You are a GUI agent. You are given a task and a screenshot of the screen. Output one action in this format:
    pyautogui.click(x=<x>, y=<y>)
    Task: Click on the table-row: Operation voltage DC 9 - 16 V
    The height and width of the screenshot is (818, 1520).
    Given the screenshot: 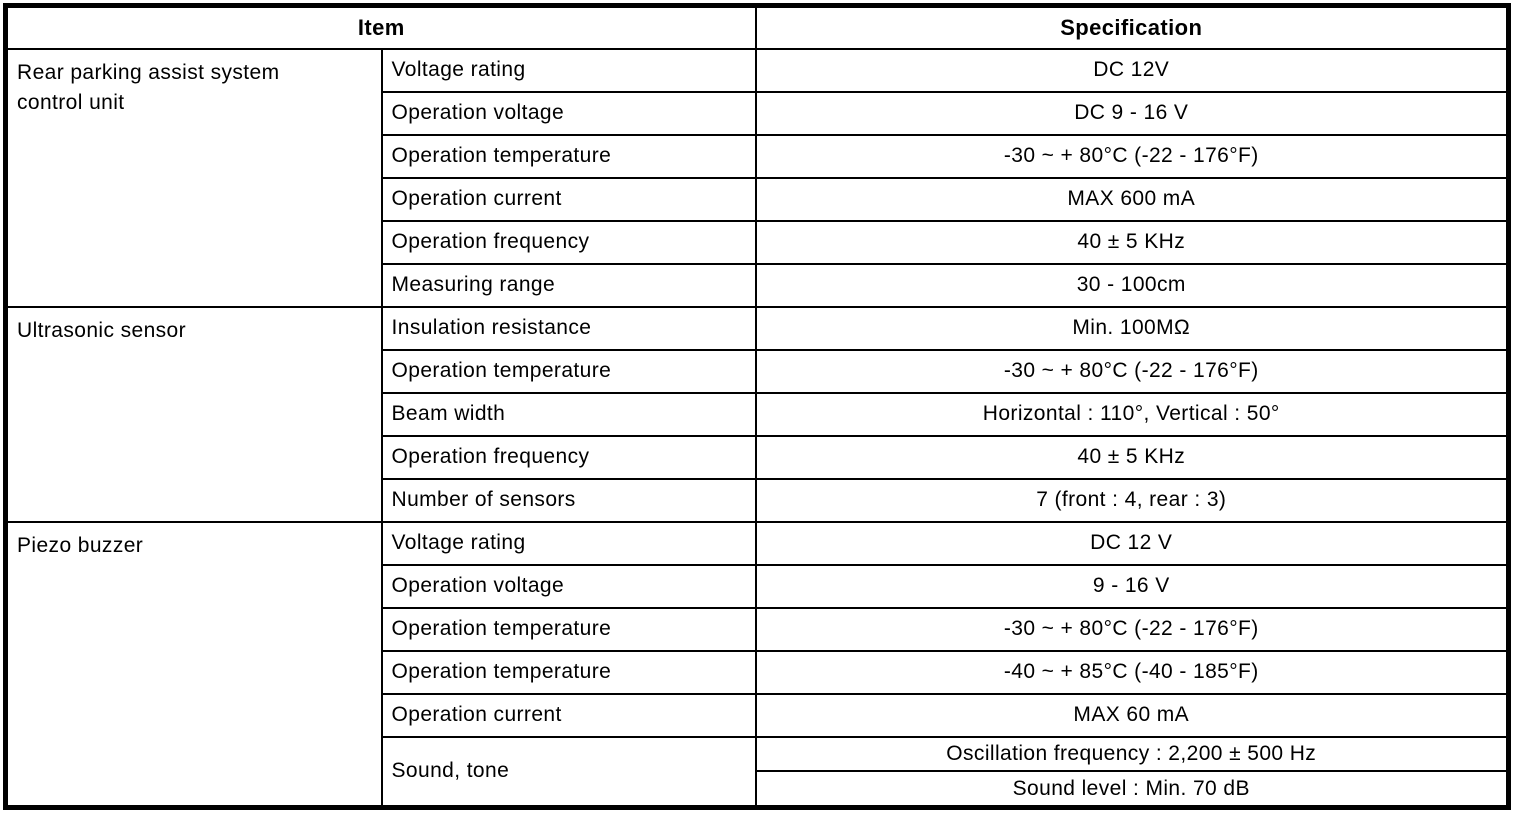 What is the action you would take?
    pyautogui.click(x=758, y=113)
    